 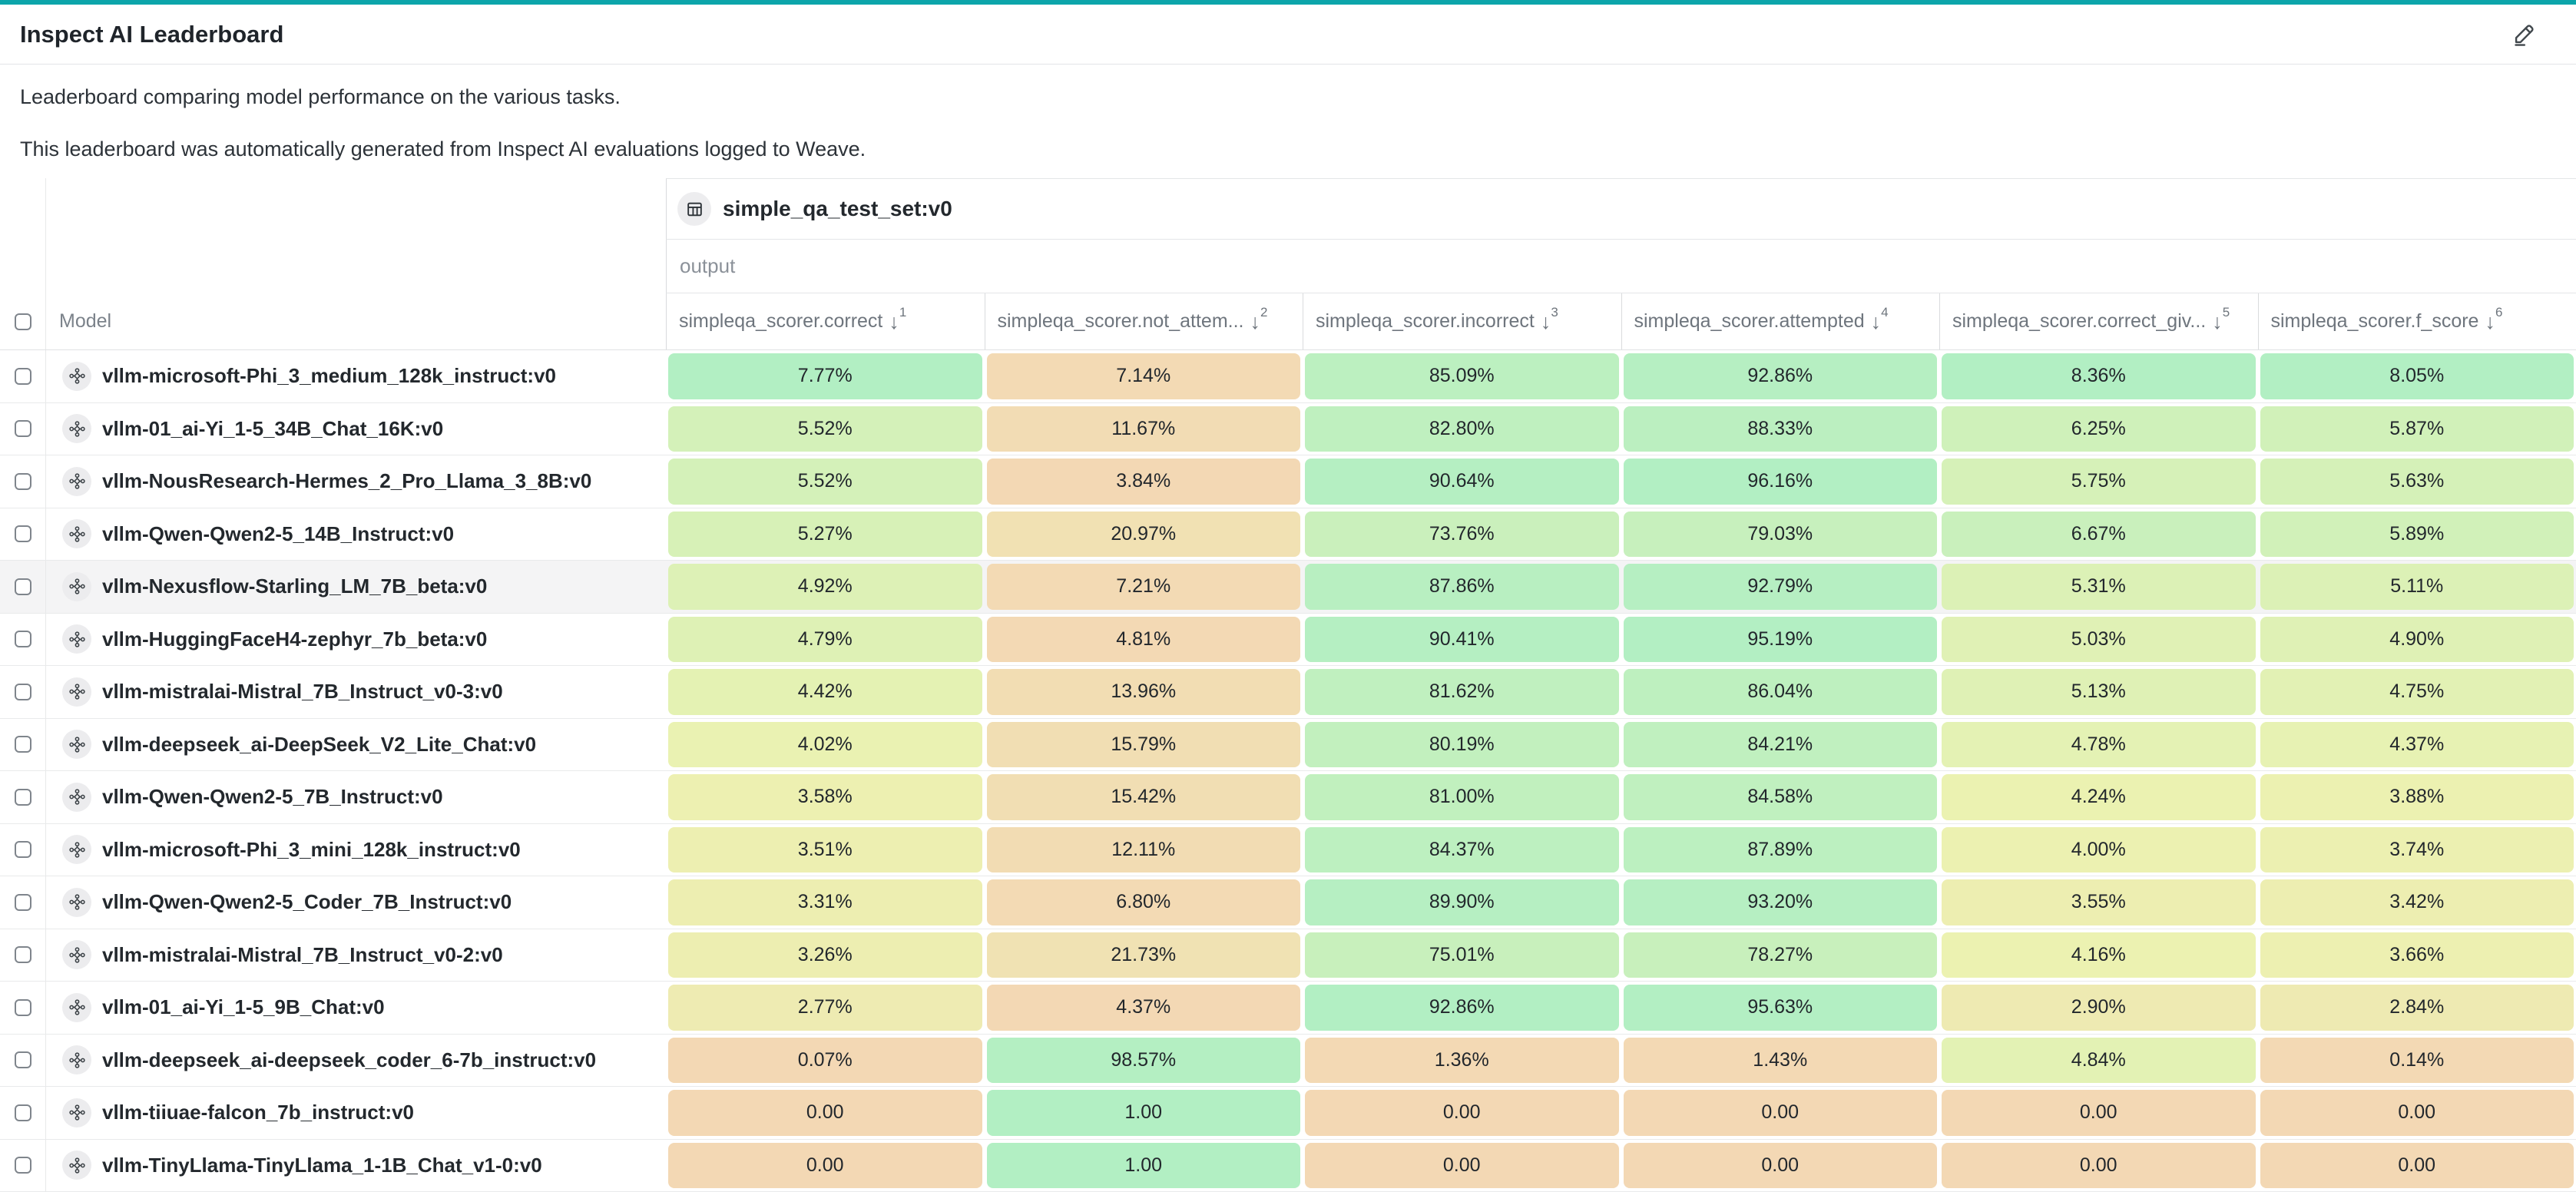 I want to click on metric-cell: 3.58%, so click(x=825, y=797).